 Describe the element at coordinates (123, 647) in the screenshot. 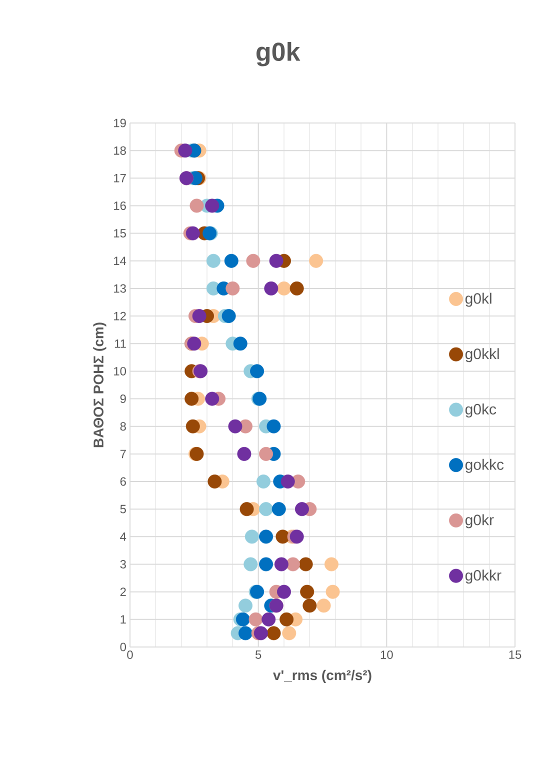

I see `y-tick-label: 0` at that location.